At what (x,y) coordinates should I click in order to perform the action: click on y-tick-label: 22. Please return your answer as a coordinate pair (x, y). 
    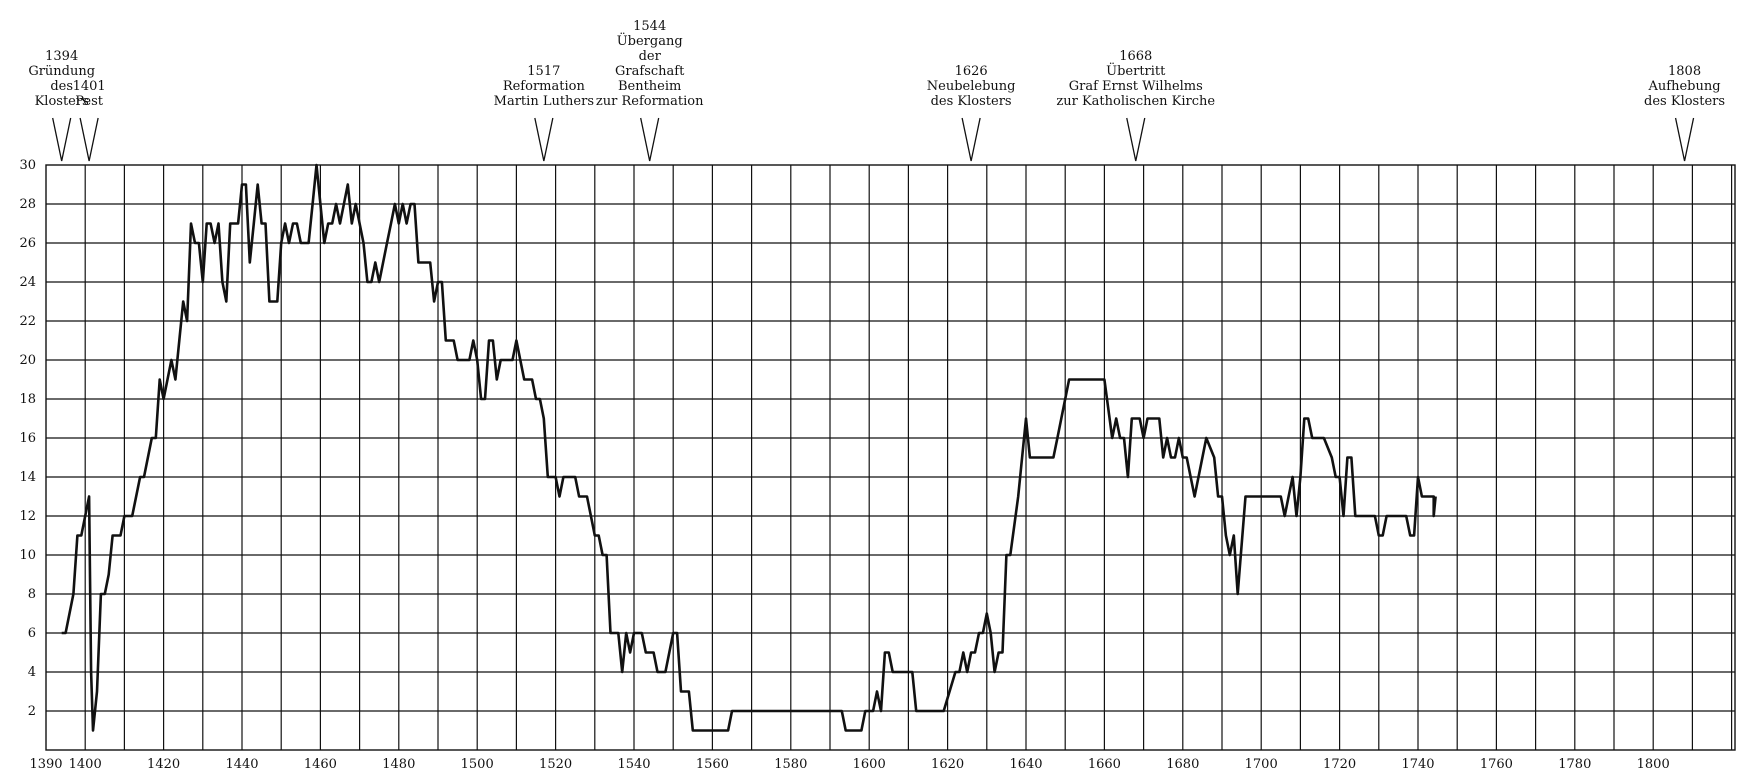
    Looking at the image, I should click on (27, 321).